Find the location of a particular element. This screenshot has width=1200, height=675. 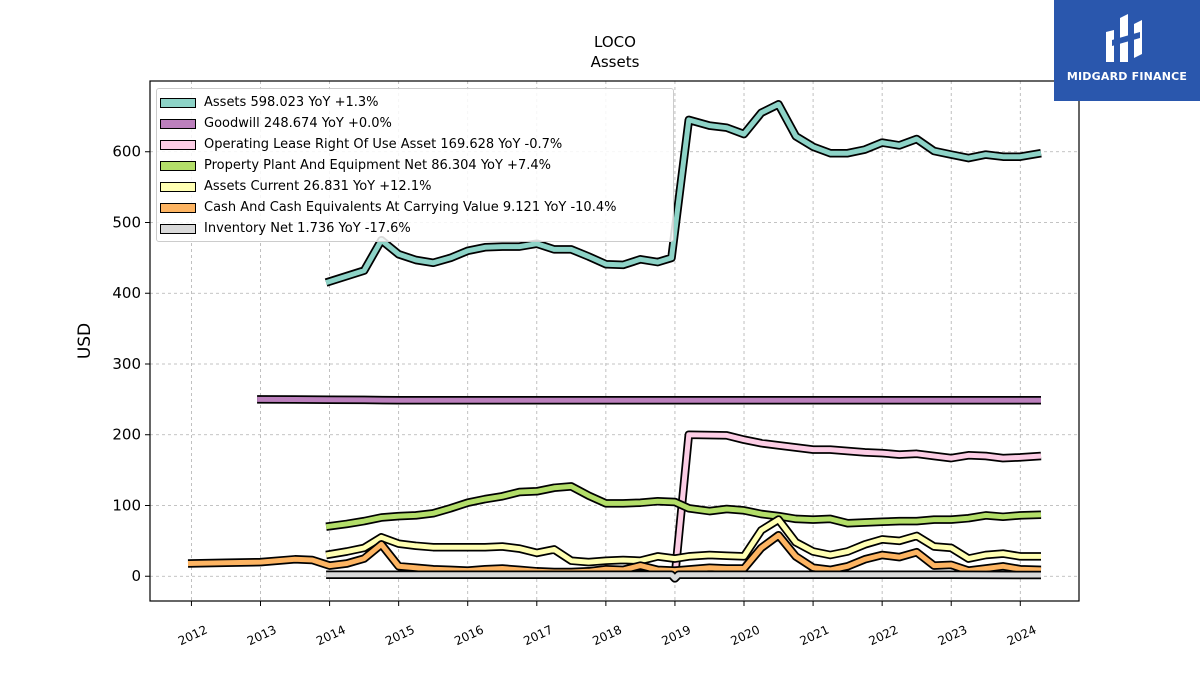

x-tick-label: 2013 is located at coordinates (262, 636).